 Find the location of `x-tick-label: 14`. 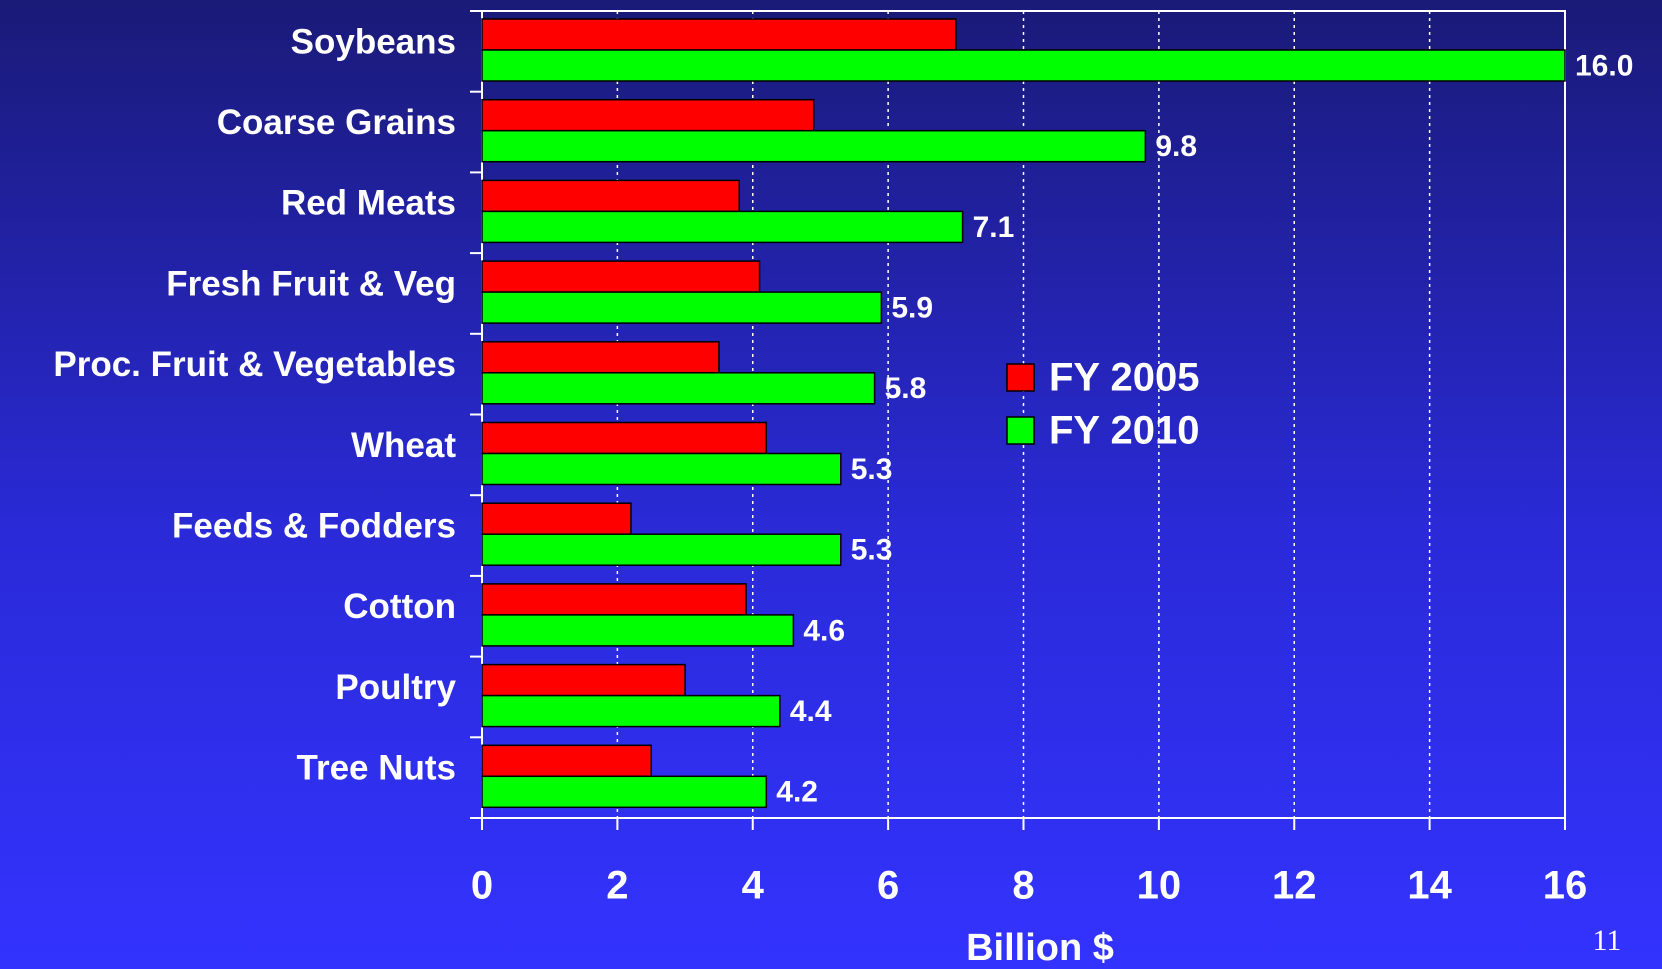

x-tick-label: 14 is located at coordinates (1429, 886).